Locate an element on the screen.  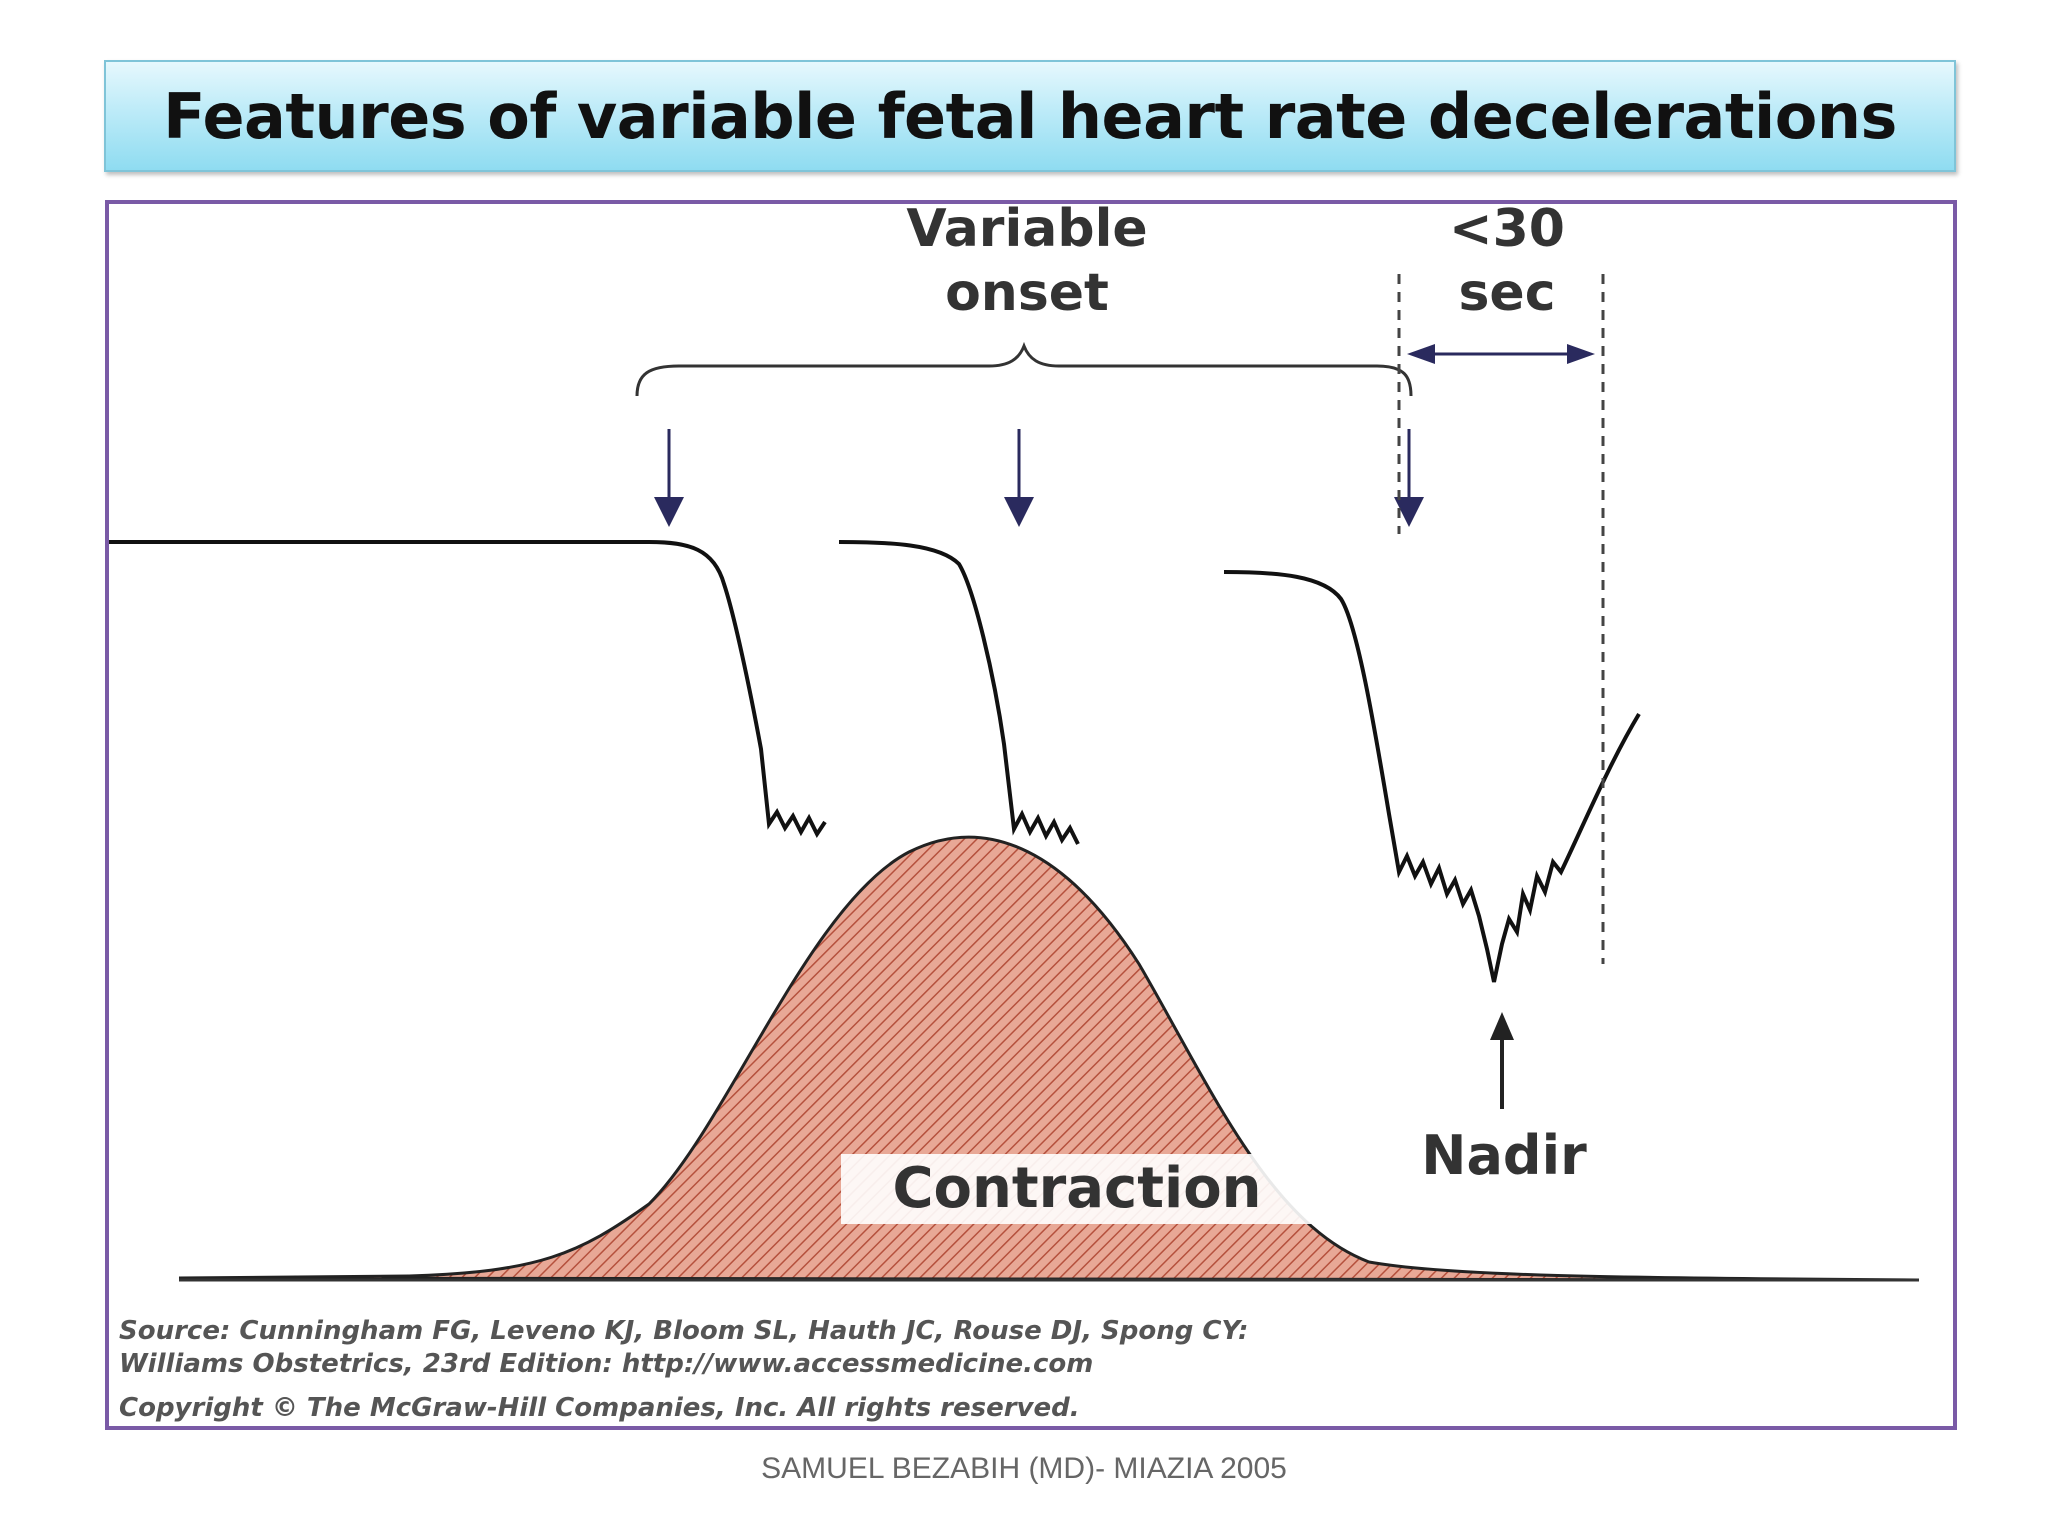
duration-arrowhead-right is located at coordinates (1581, 354).